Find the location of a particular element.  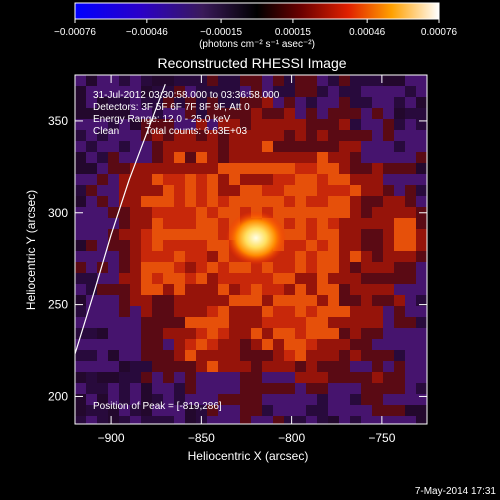

colorbar is located at coordinates (257, 11).